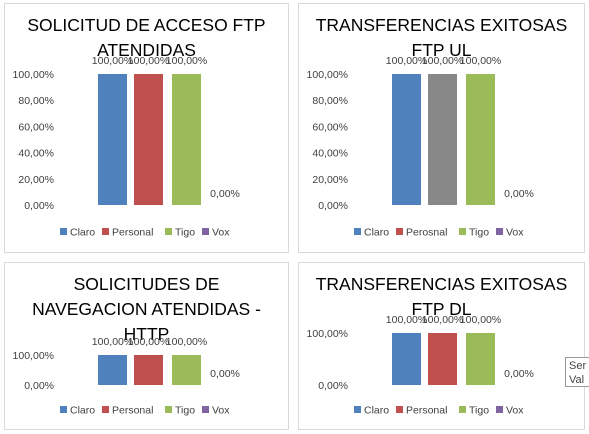  I want to click on tooltip-line-1: Ser, so click(578, 366).